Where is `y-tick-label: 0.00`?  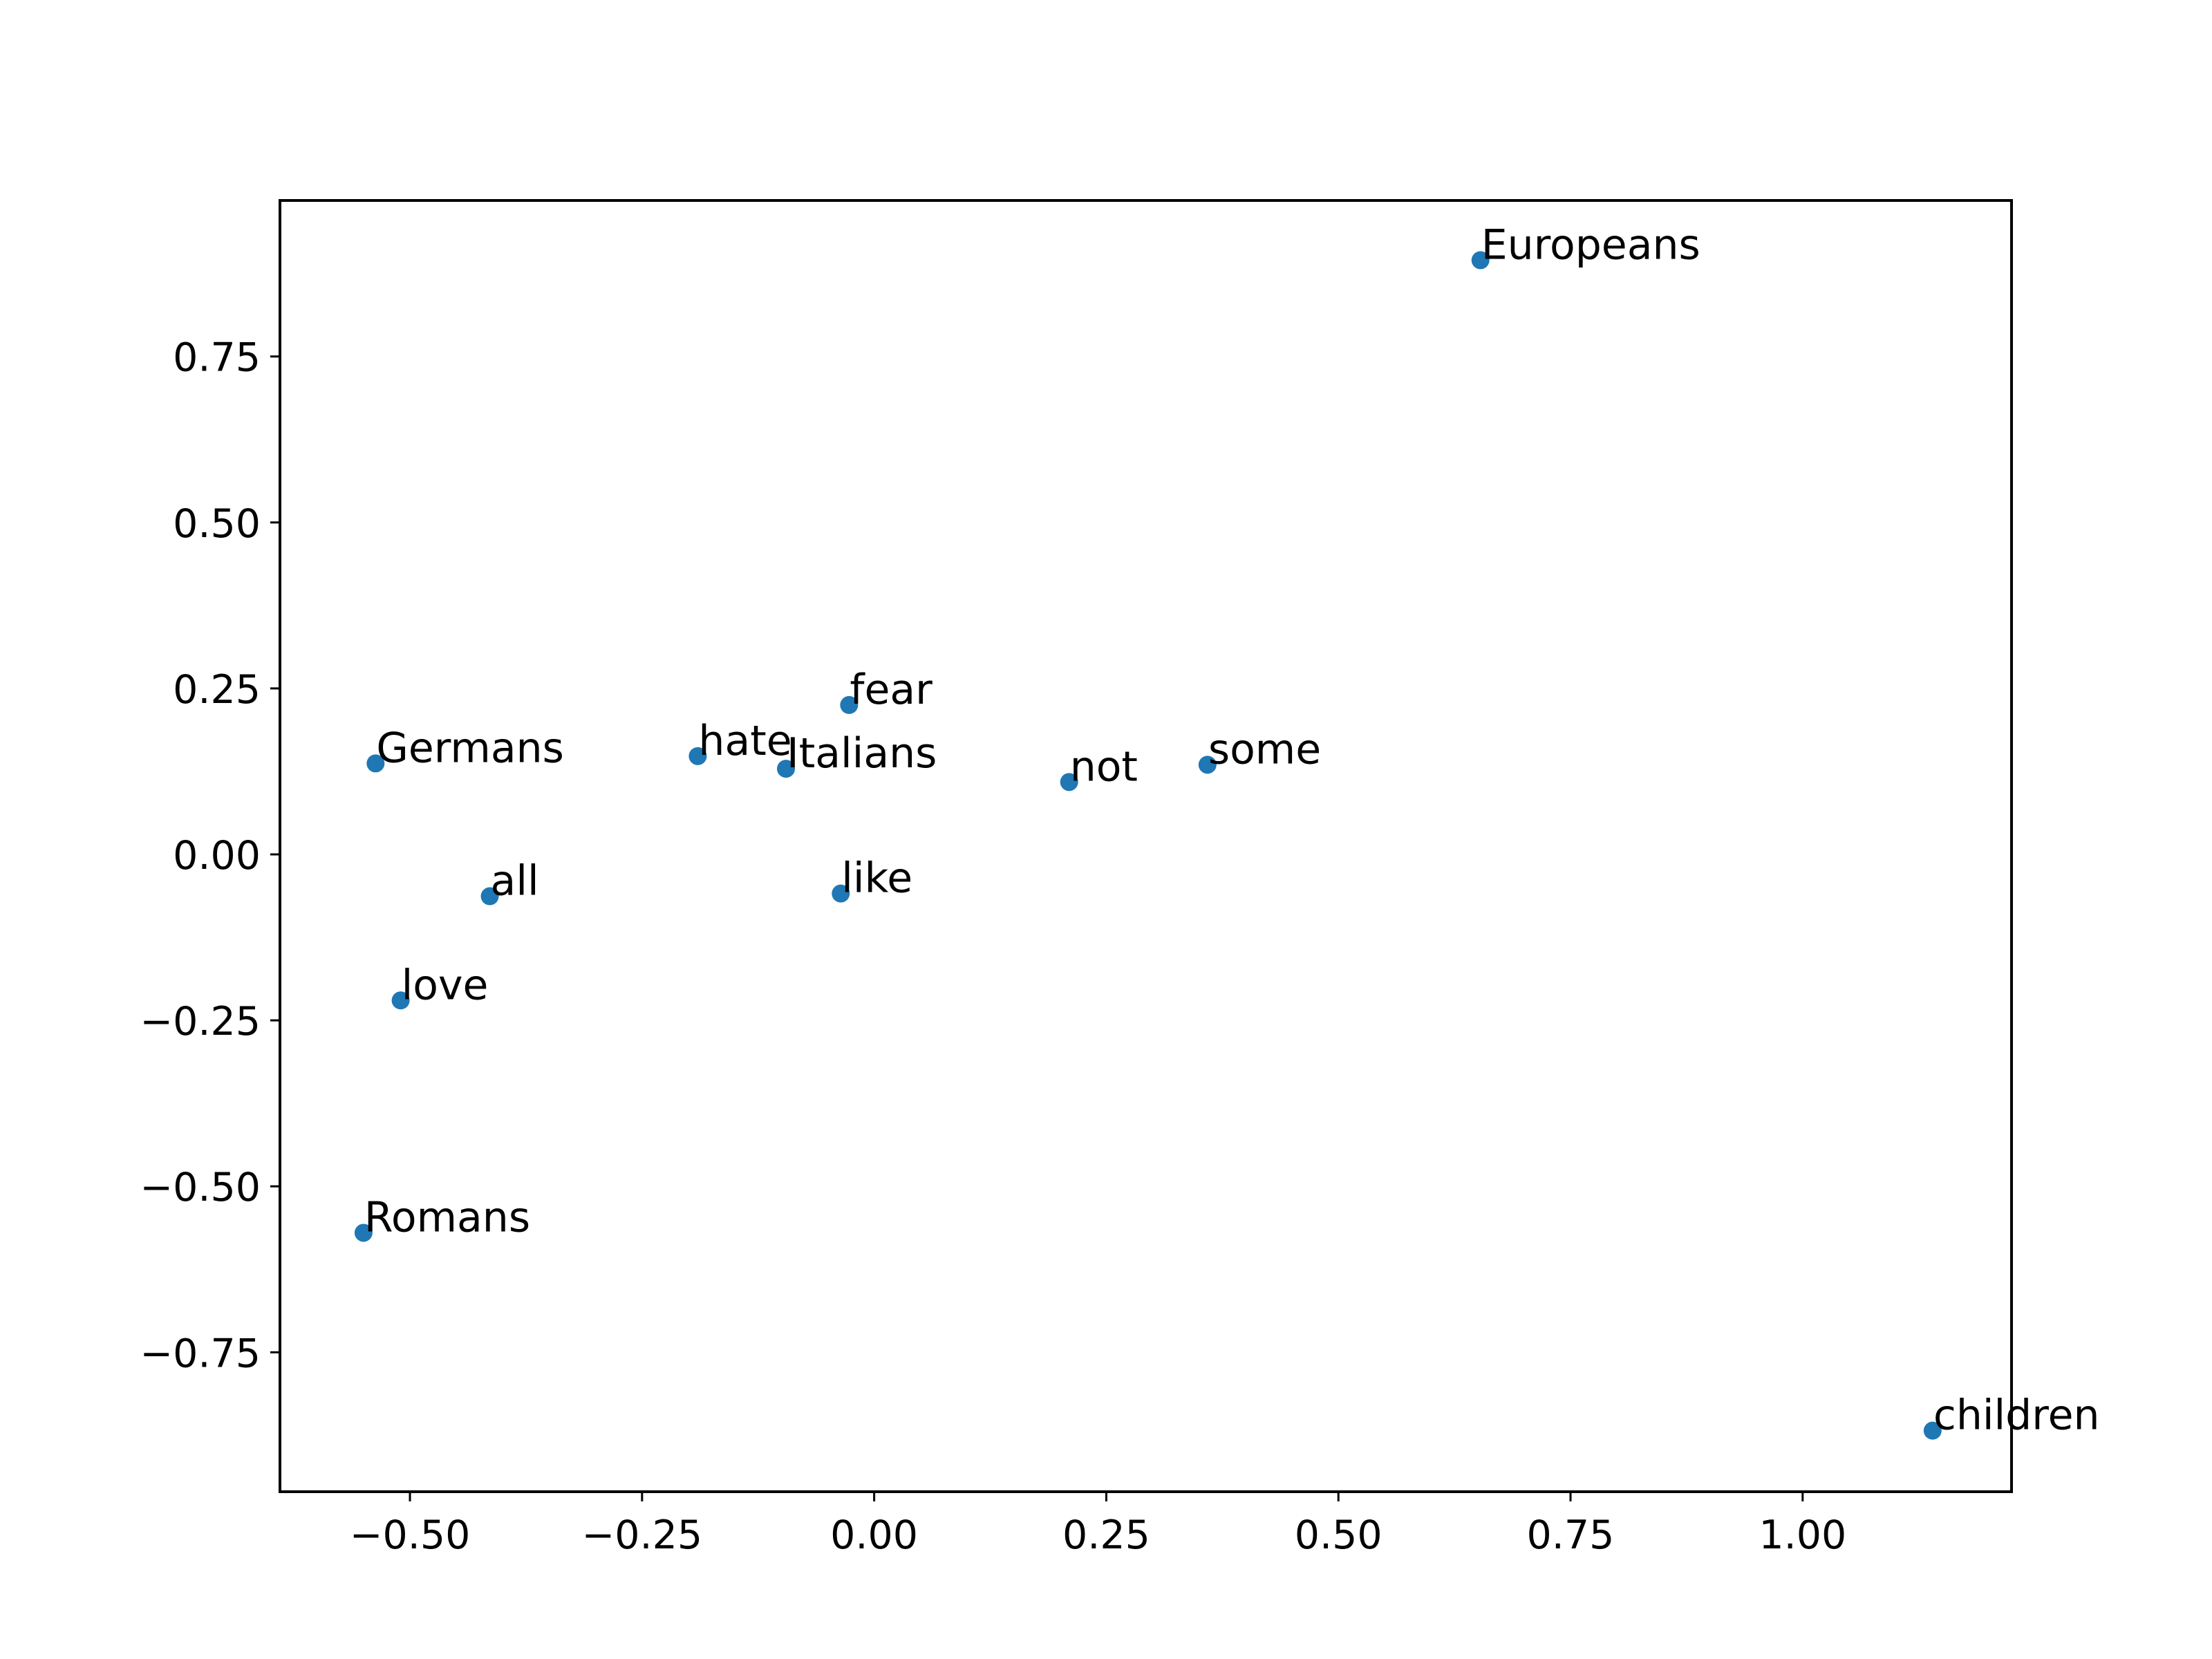
y-tick-label: 0.00 is located at coordinates (217, 856).